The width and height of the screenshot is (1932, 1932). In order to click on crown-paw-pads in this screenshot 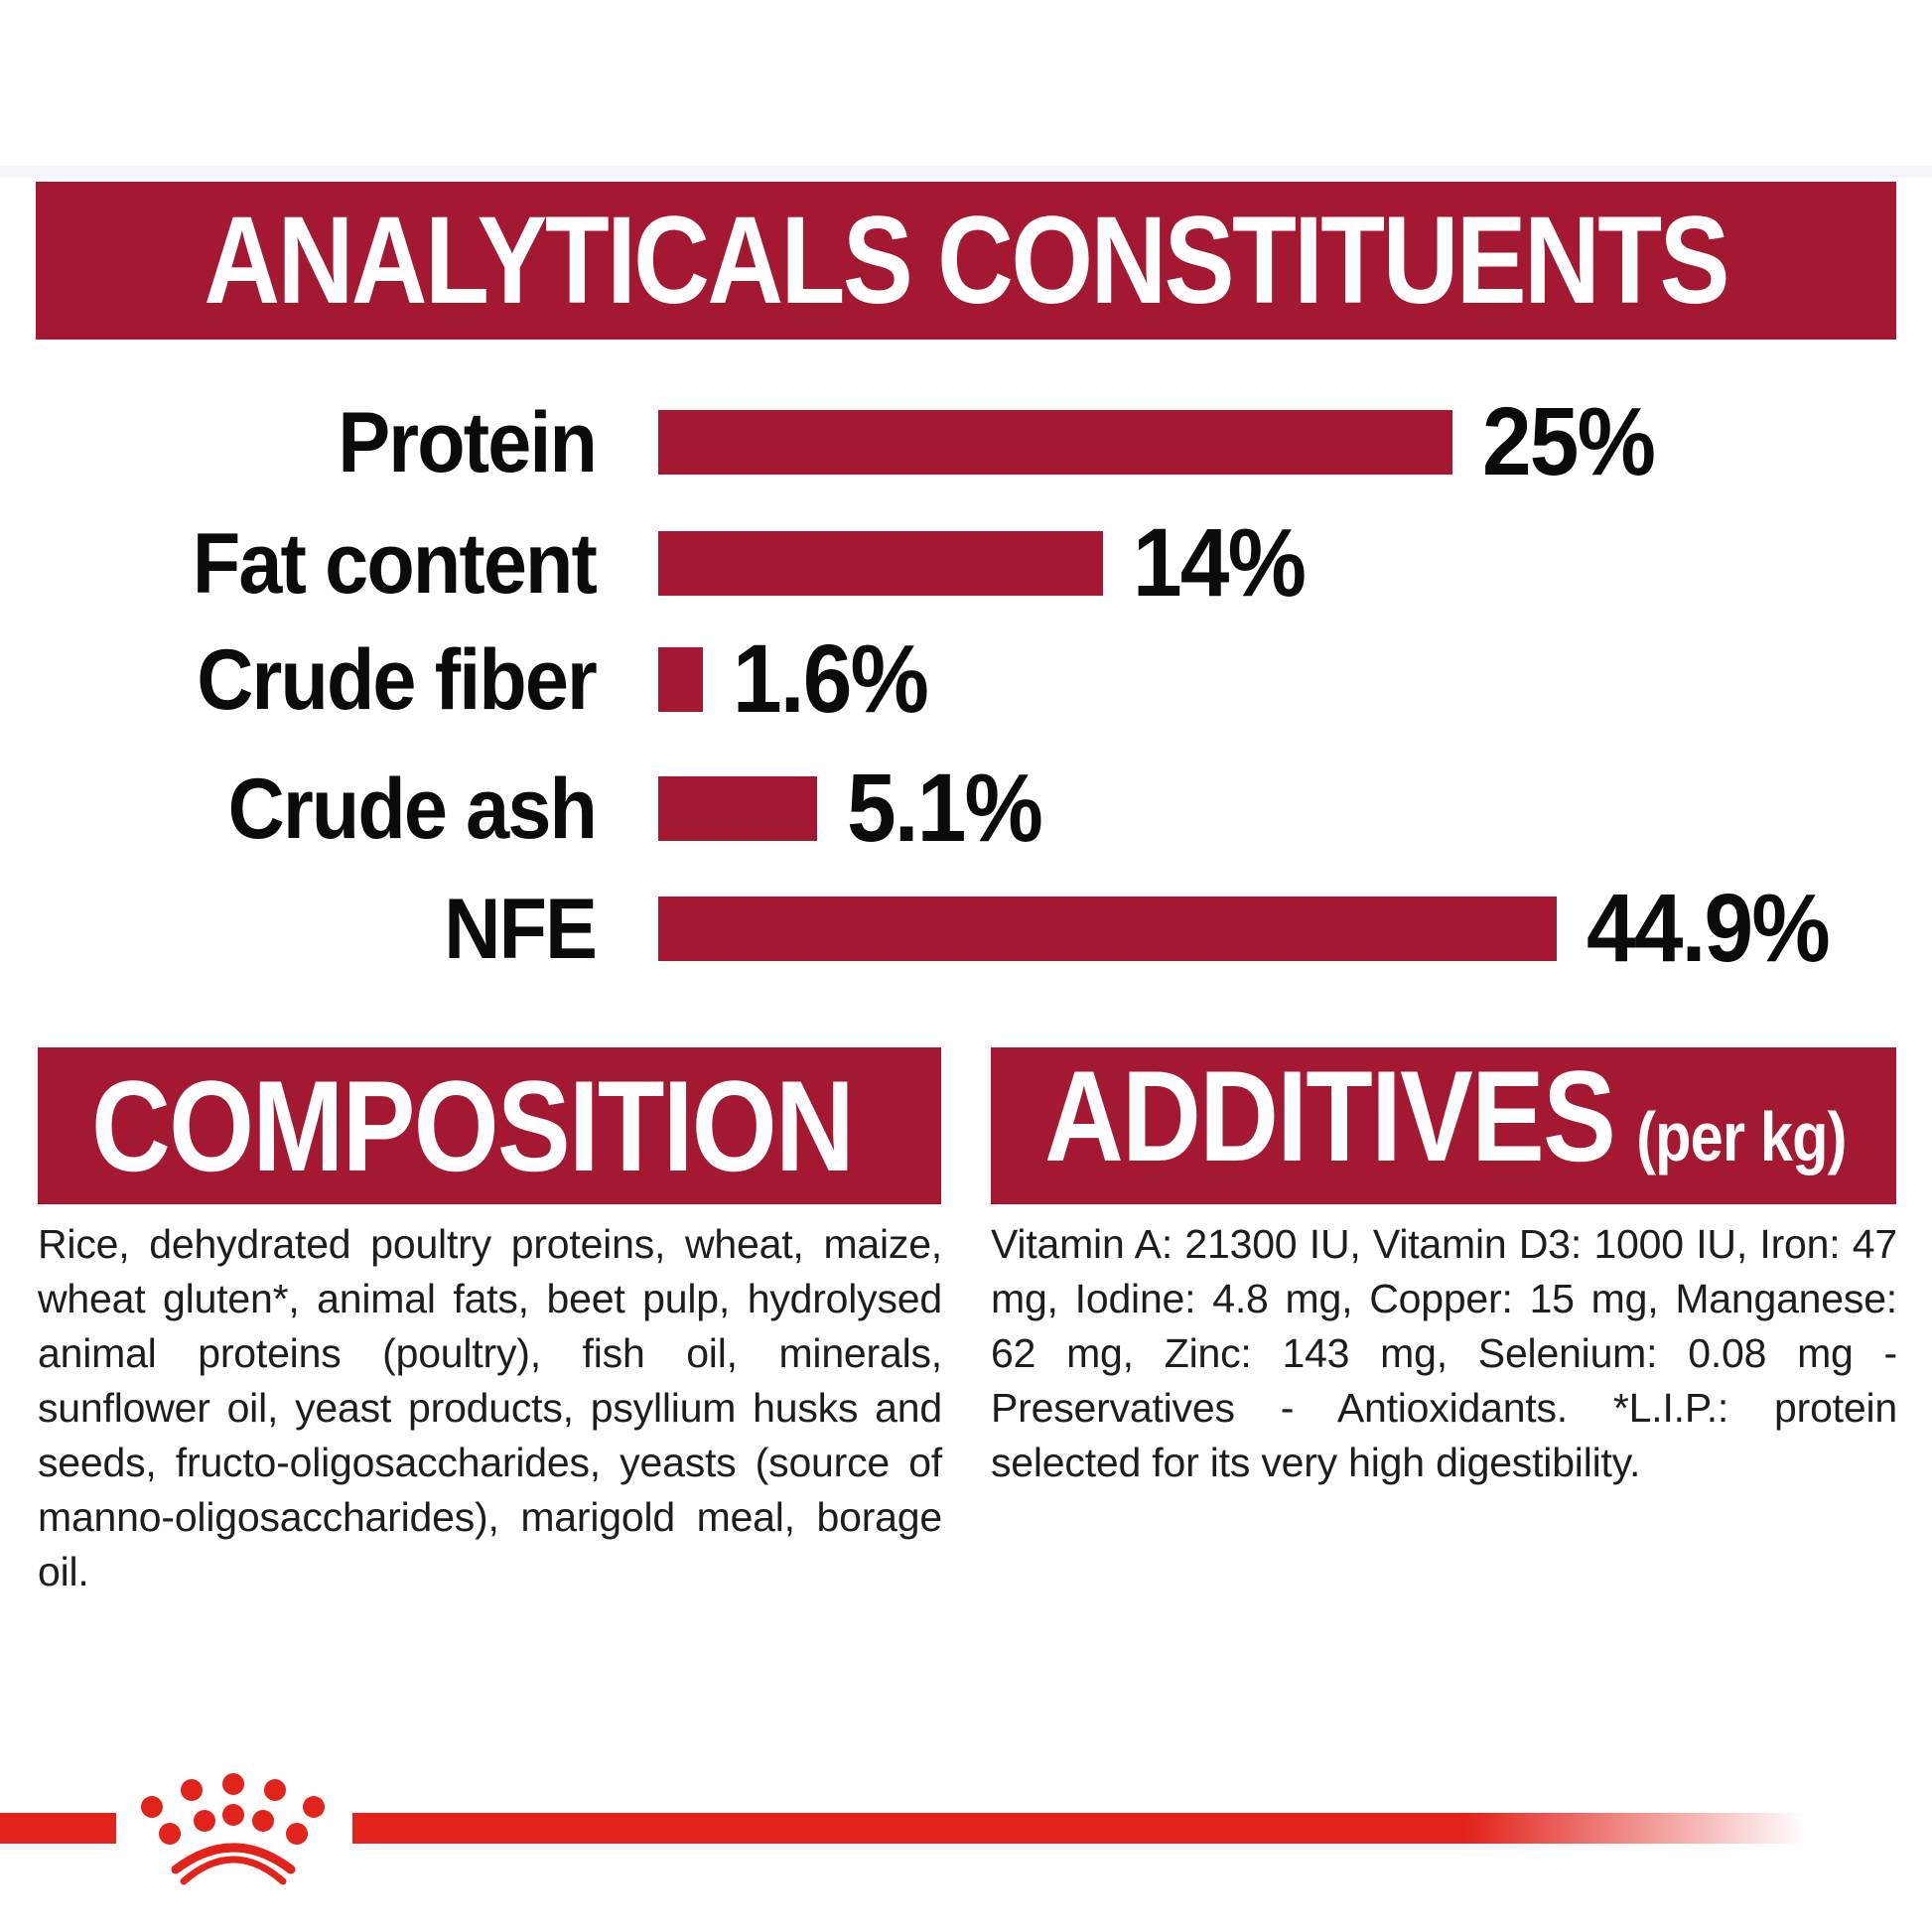, I will do `click(233, 1809)`.